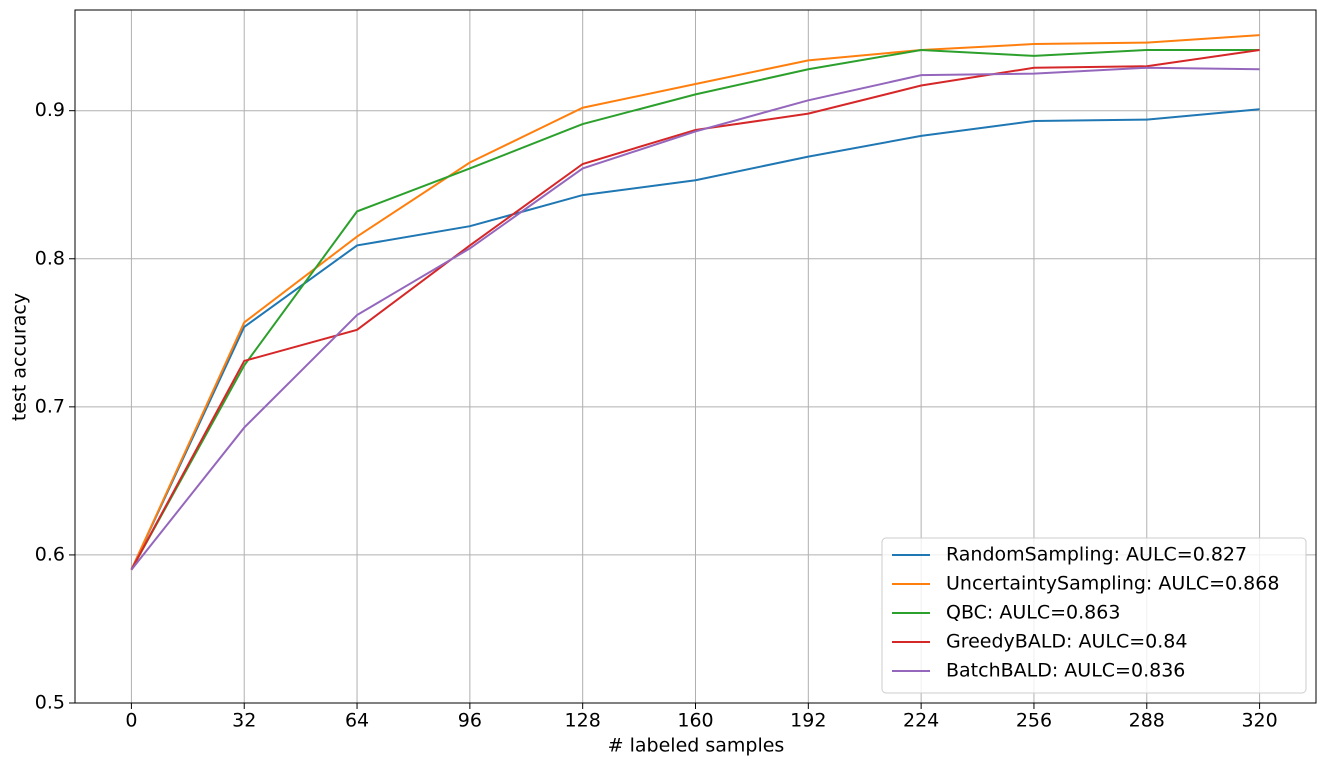 This screenshot has width=1326, height=766. What do you see at coordinates (50, 406) in the screenshot?
I see `y-tick-label: 0.7` at bounding box center [50, 406].